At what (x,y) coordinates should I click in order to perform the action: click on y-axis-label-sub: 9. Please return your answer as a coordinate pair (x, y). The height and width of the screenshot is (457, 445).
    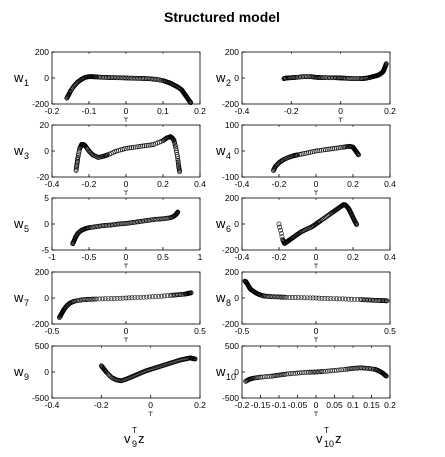
    Looking at the image, I should click on (26, 377).